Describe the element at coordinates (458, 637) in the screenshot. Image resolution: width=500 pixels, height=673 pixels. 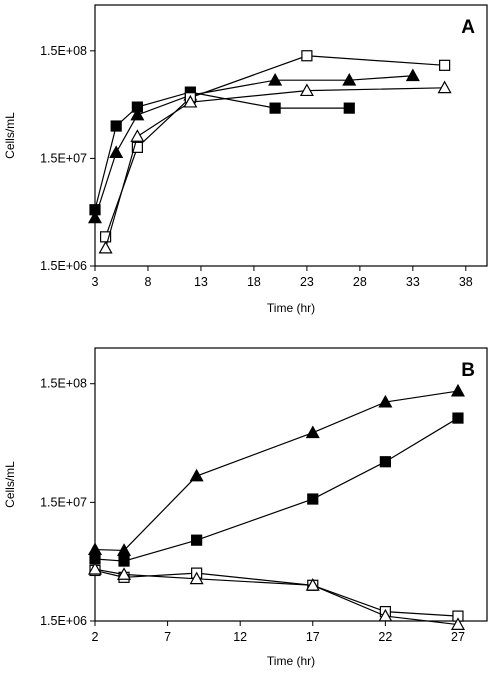
I see `x-tick-label: 27` at that location.